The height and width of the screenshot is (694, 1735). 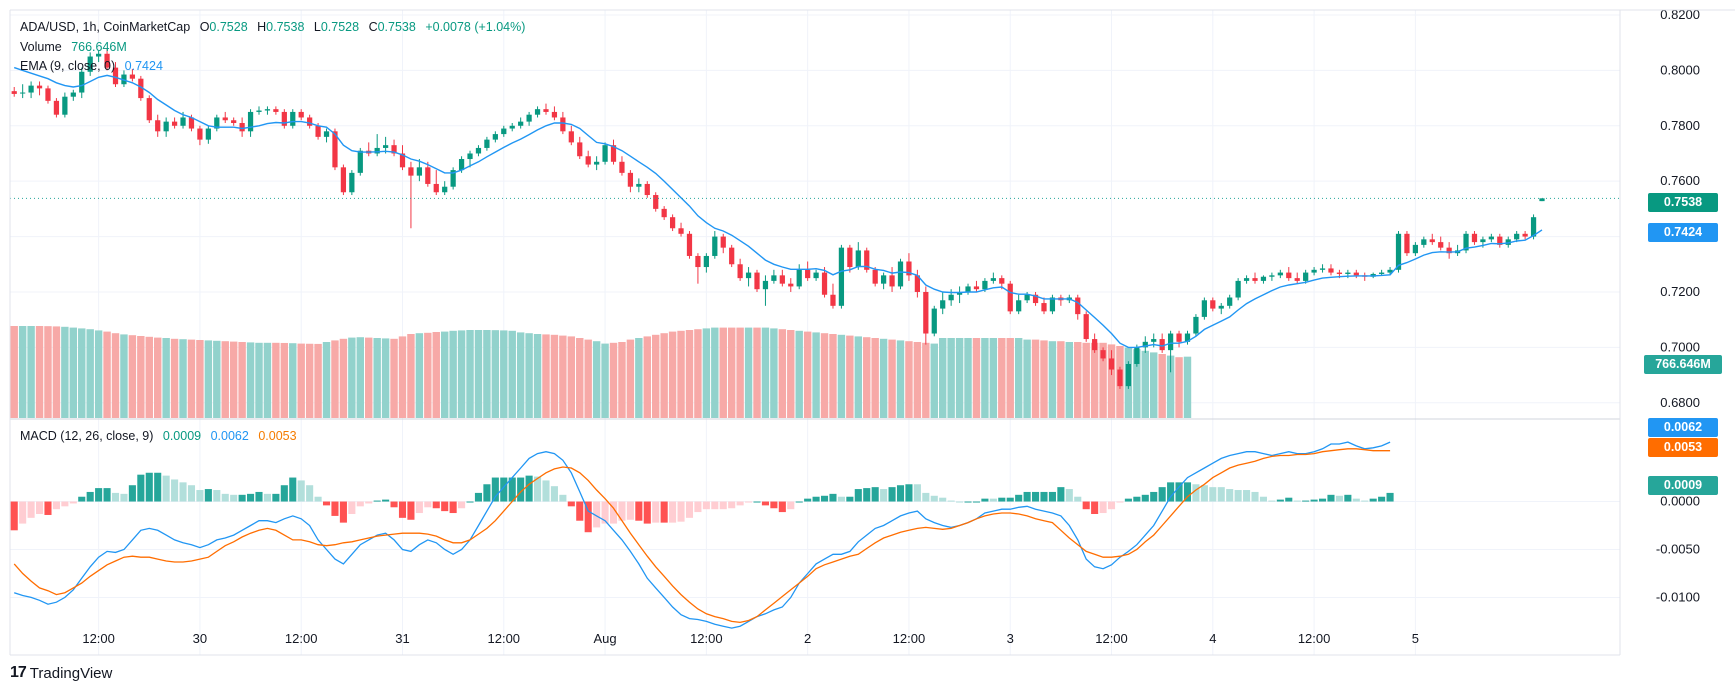 What do you see at coordinates (61, 673) in the screenshot?
I see `tradingview-logo: 17 TradingView` at bounding box center [61, 673].